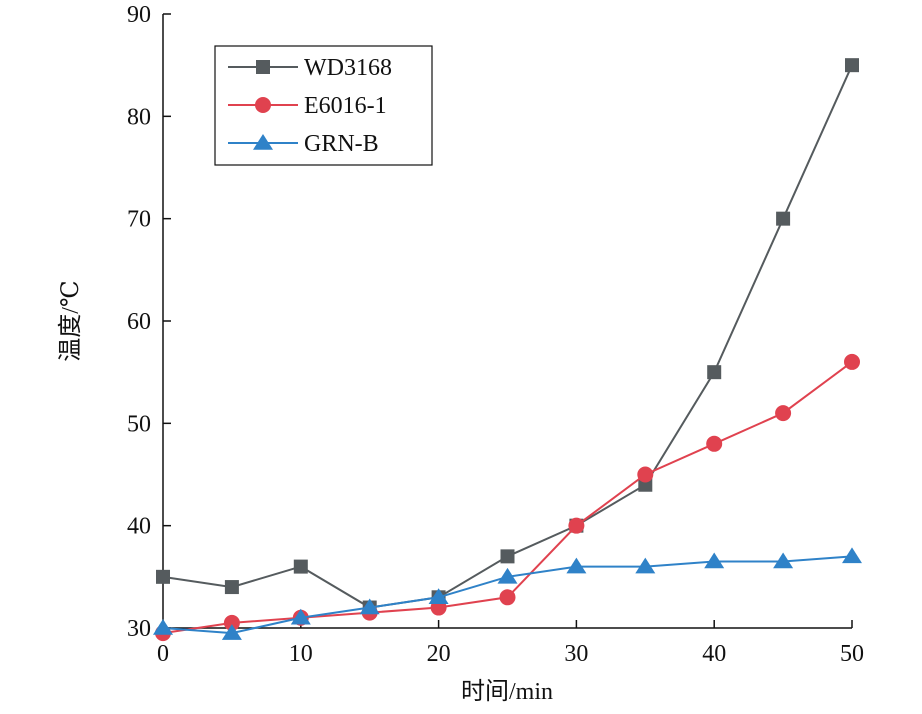  What do you see at coordinates (576, 654) in the screenshot?
I see `x-tick-label: 30` at bounding box center [576, 654].